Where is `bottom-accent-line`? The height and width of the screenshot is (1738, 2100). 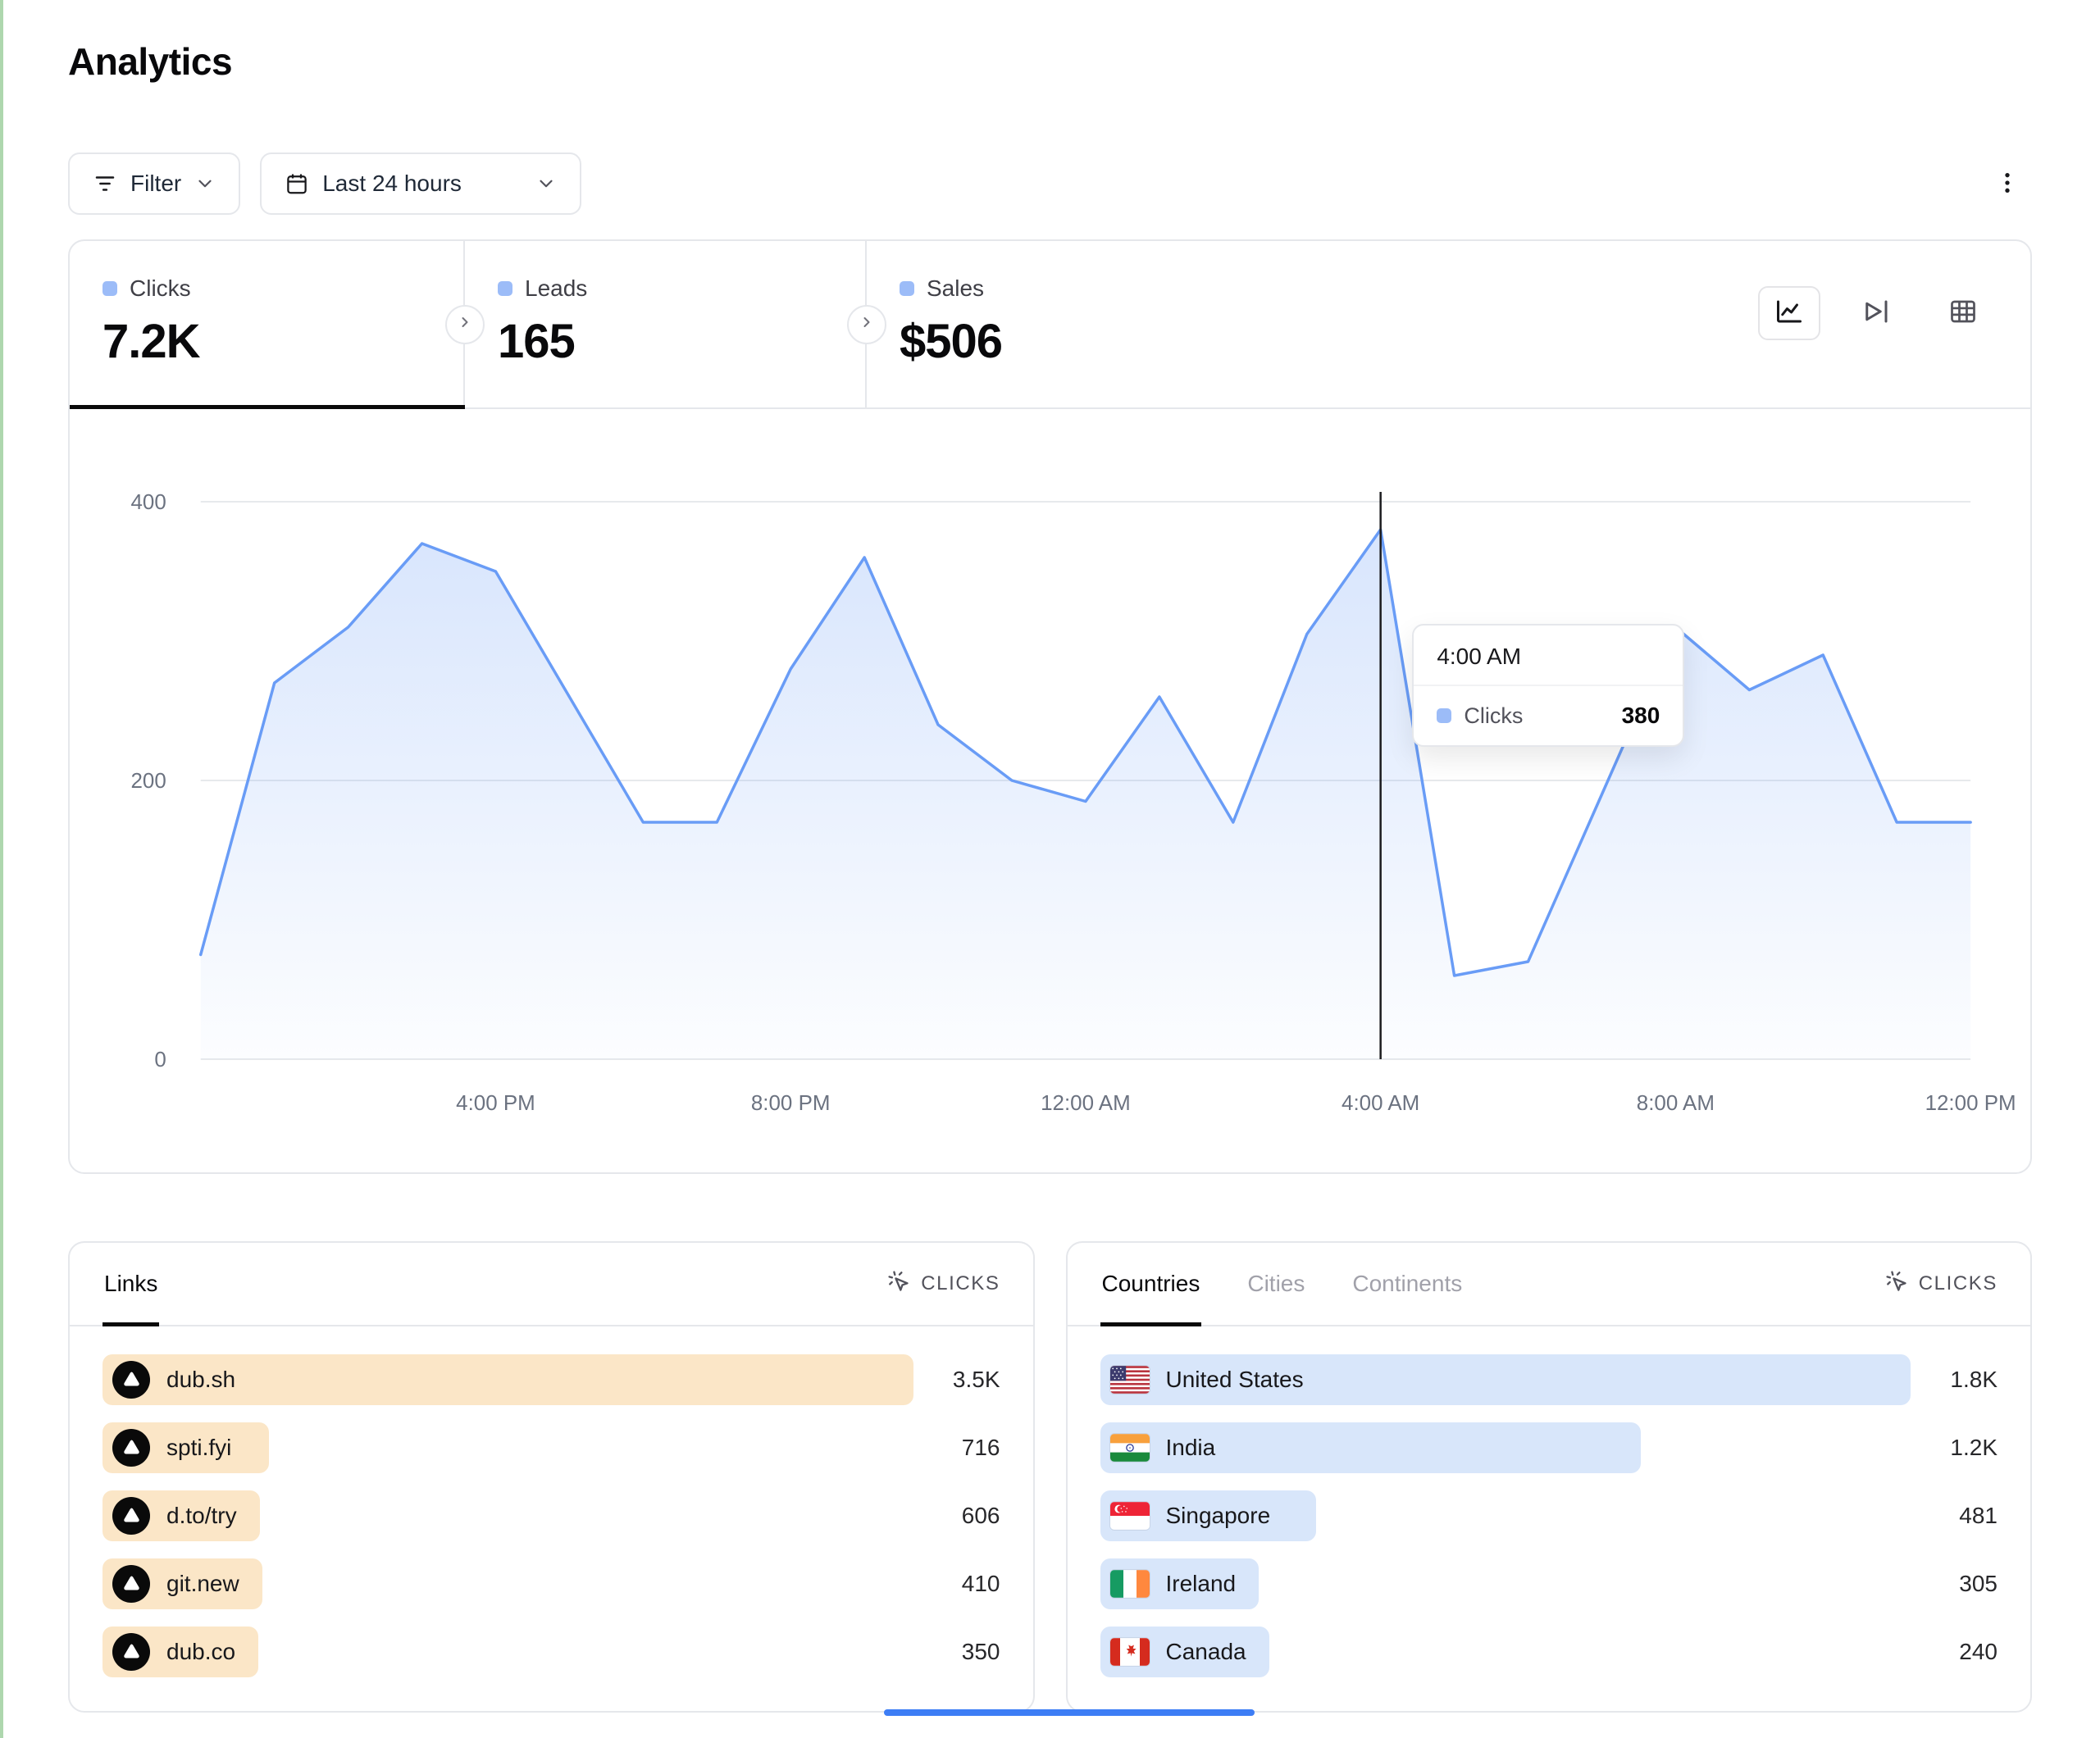 bottom-accent-line is located at coordinates (1069, 1712).